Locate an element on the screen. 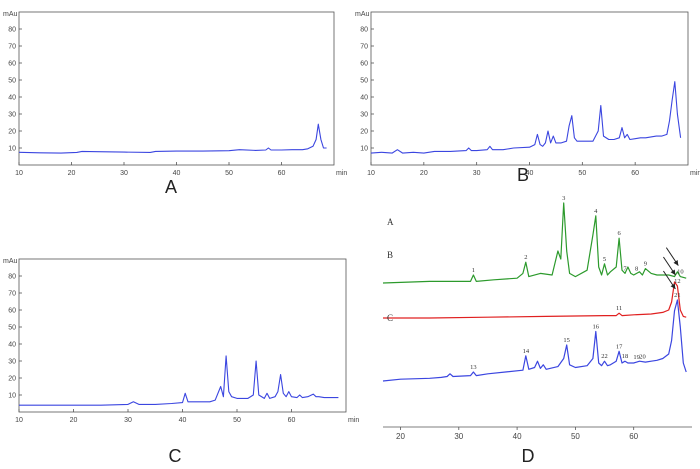 This screenshot has height=469, width=700. peak-label: 18 is located at coordinates (625, 356).